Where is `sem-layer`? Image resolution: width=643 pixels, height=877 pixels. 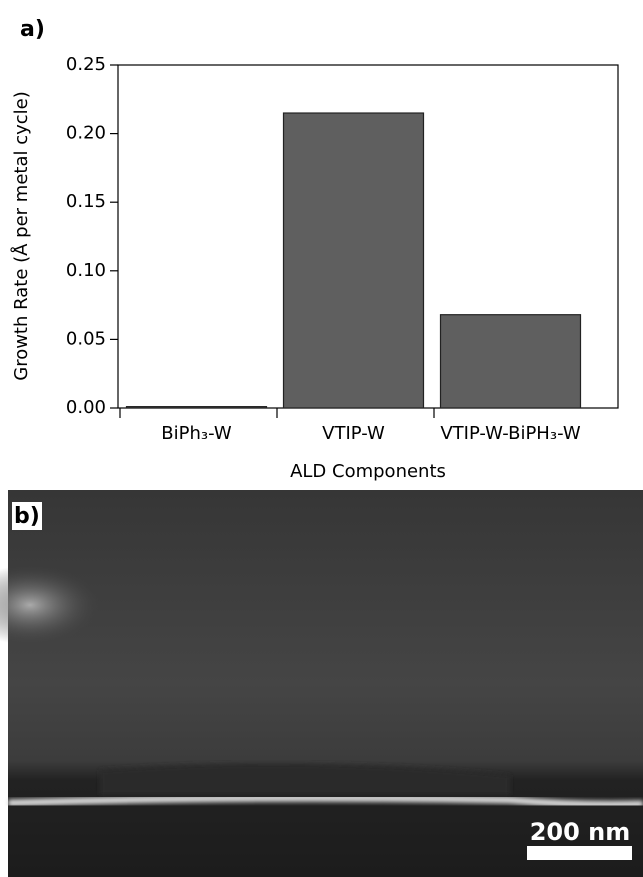 sem-layer is located at coordinates (305, 779).